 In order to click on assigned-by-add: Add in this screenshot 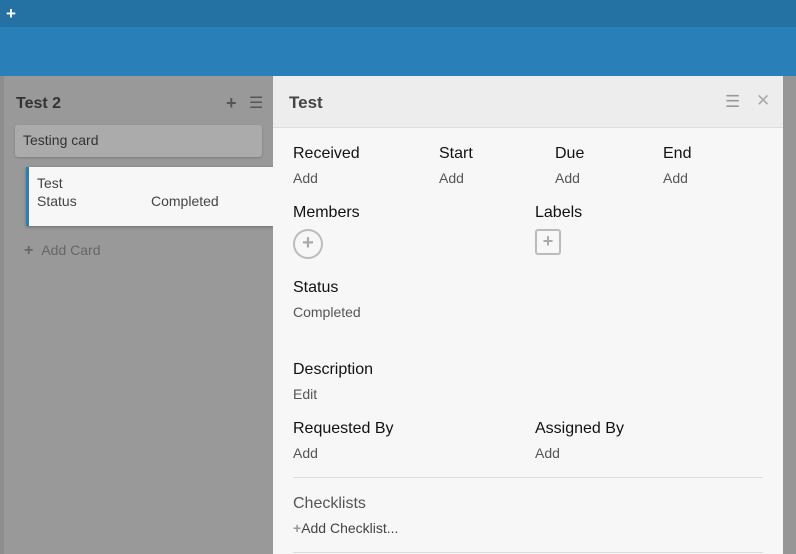, I will do `click(547, 453)`.